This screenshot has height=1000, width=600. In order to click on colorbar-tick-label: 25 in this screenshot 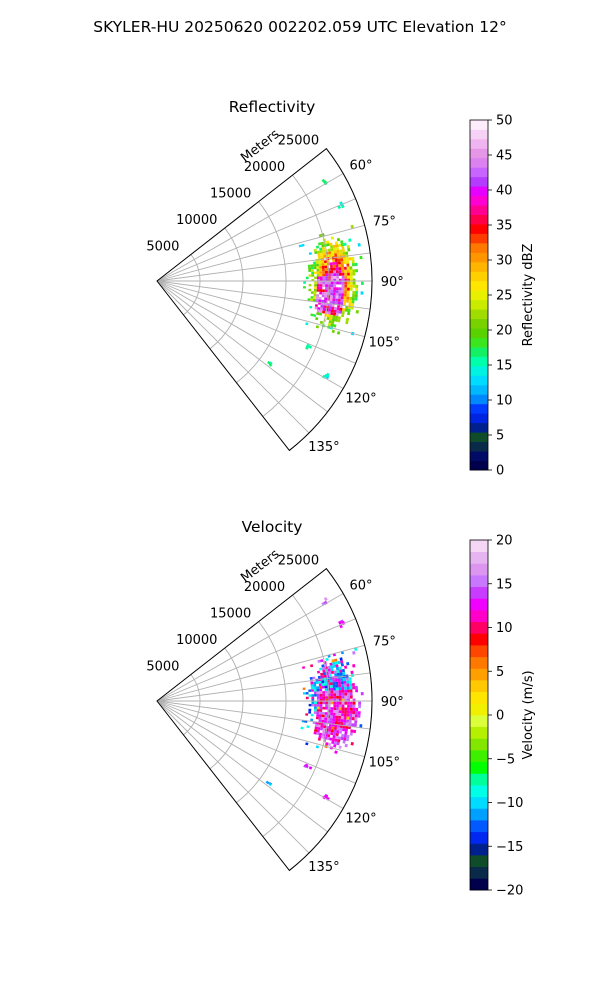, I will do `click(504, 296)`.